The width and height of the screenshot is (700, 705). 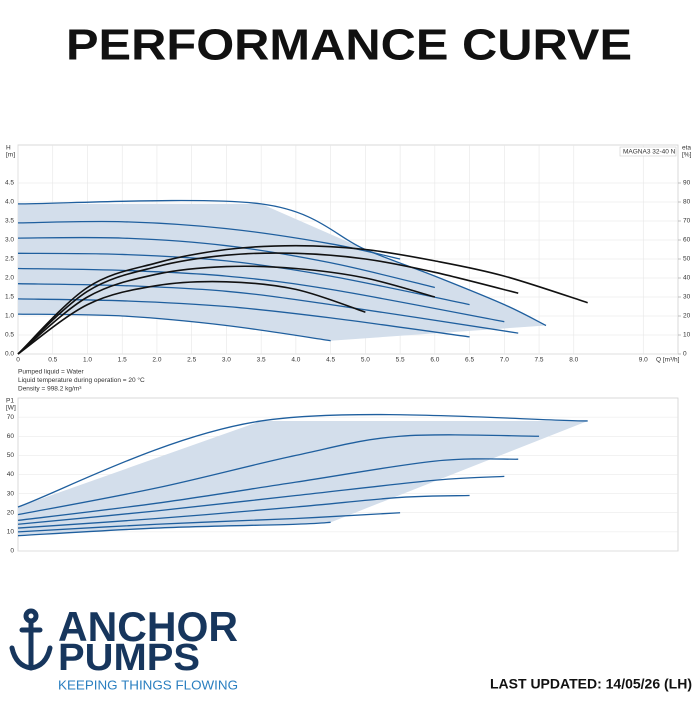 I want to click on x-tick-label: 2.5, so click(x=191, y=360).